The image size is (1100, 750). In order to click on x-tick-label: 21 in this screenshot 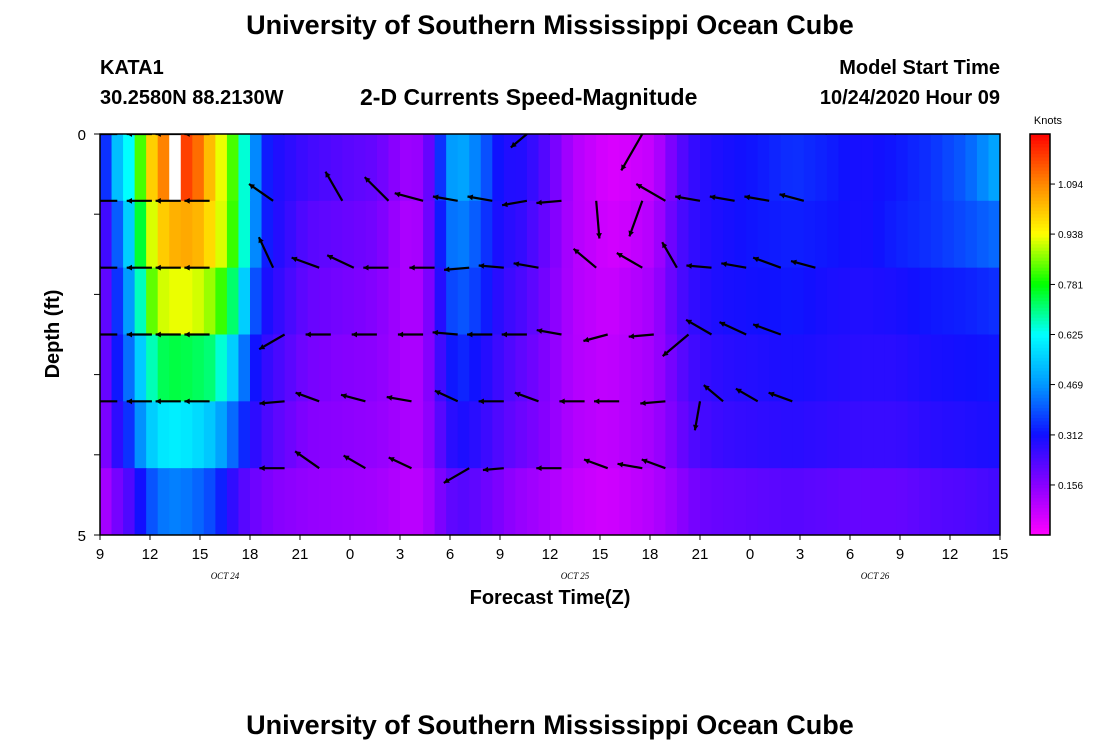, I will do `click(700, 554)`.